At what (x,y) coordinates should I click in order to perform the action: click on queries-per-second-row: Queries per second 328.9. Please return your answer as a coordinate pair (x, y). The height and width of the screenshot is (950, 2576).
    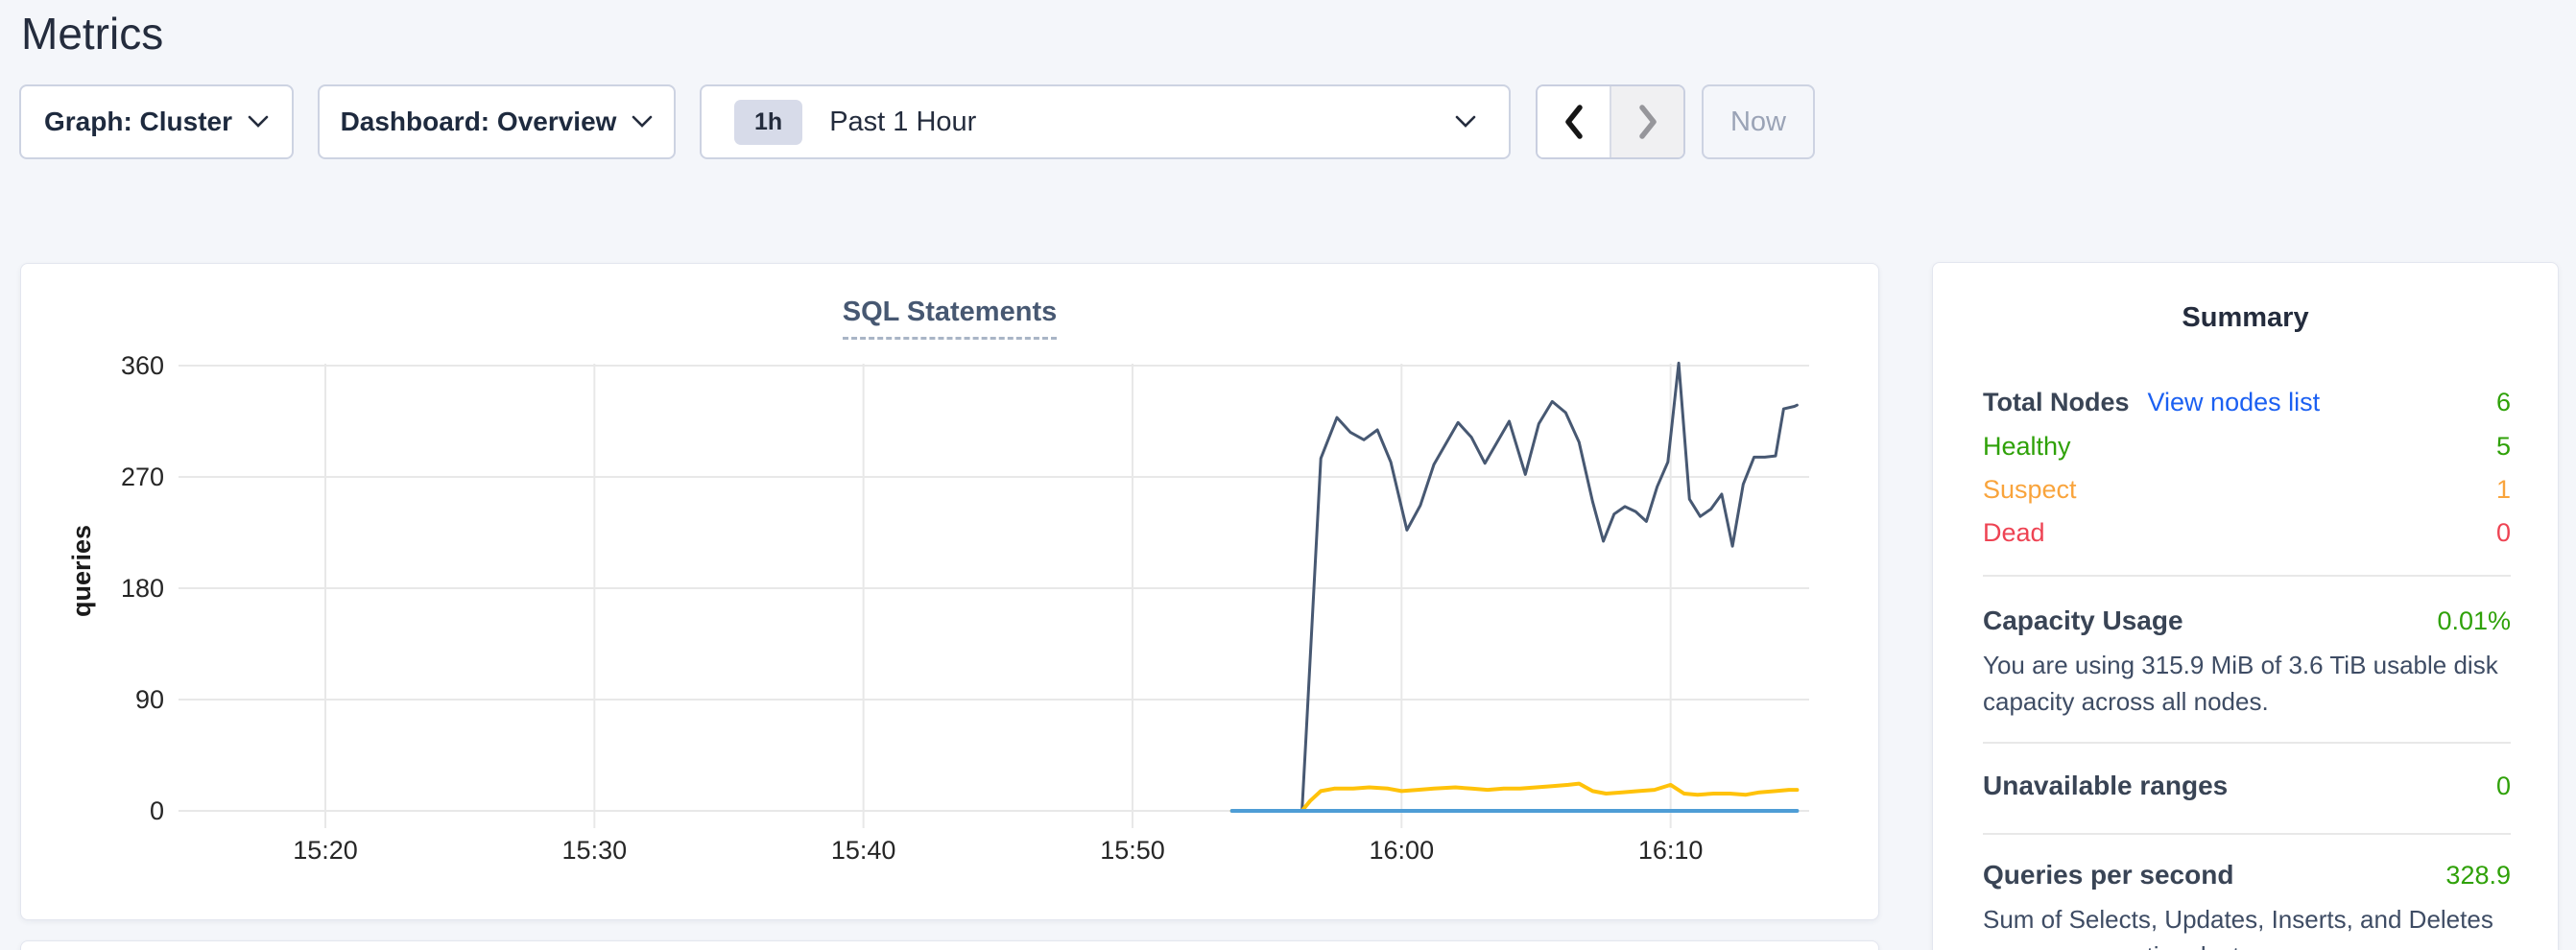
    Looking at the image, I should click on (2247, 875).